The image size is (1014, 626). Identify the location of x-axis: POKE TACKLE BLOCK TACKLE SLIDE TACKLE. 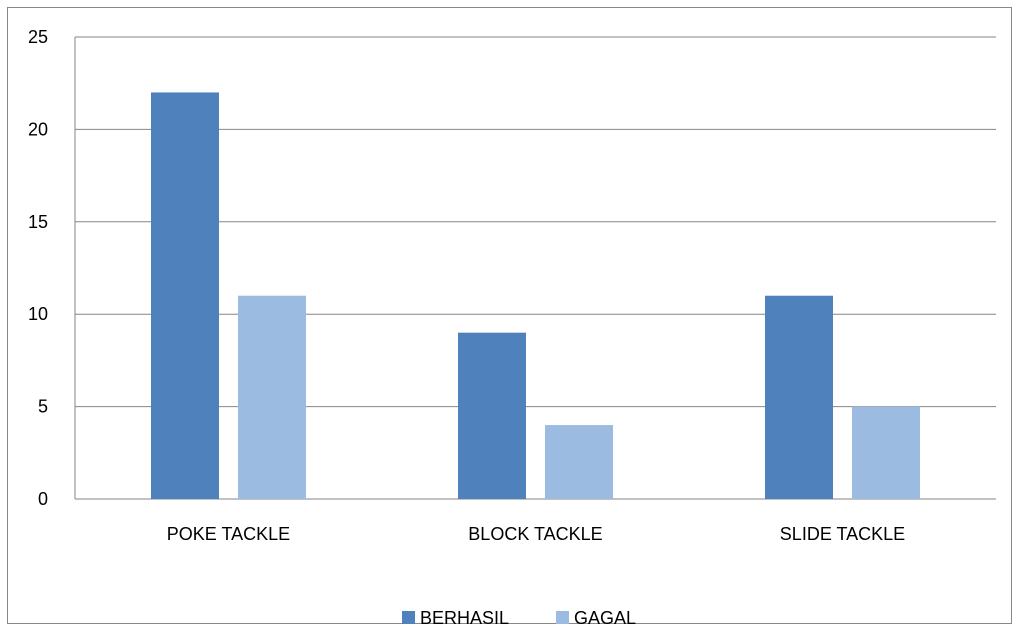
(536, 534).